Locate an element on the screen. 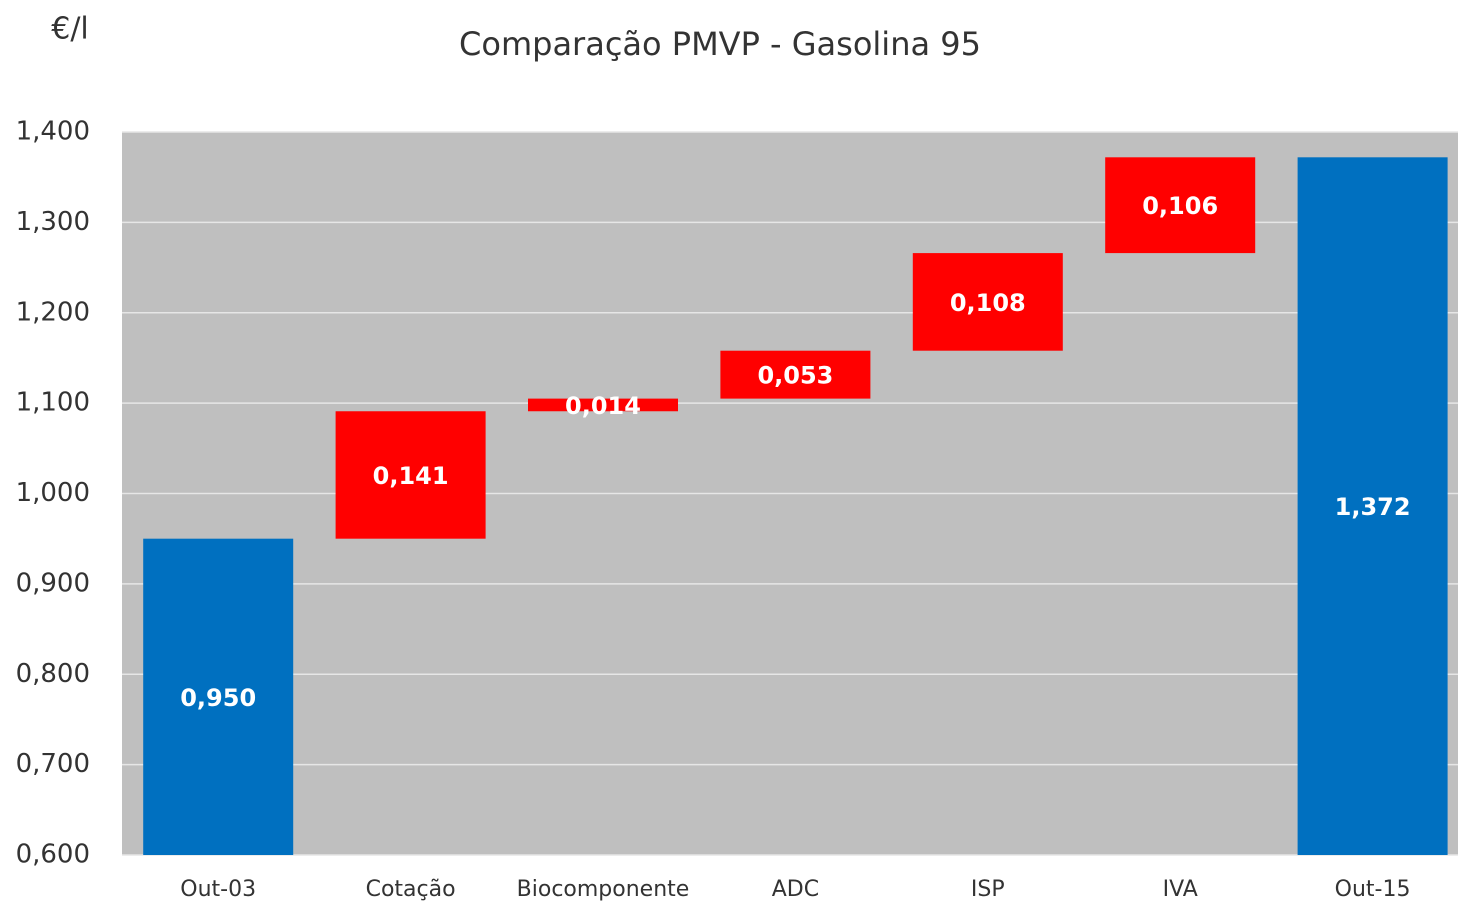  y-tick-label: 1,400 is located at coordinates (53, 132).